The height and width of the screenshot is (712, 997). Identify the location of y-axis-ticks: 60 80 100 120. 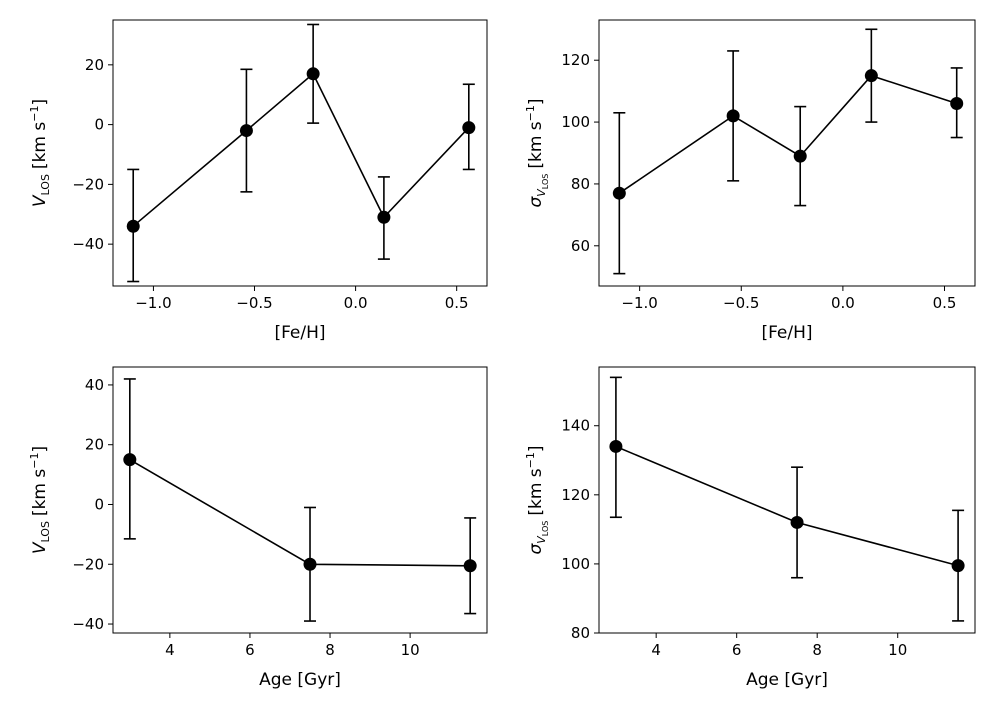
(580, 153).